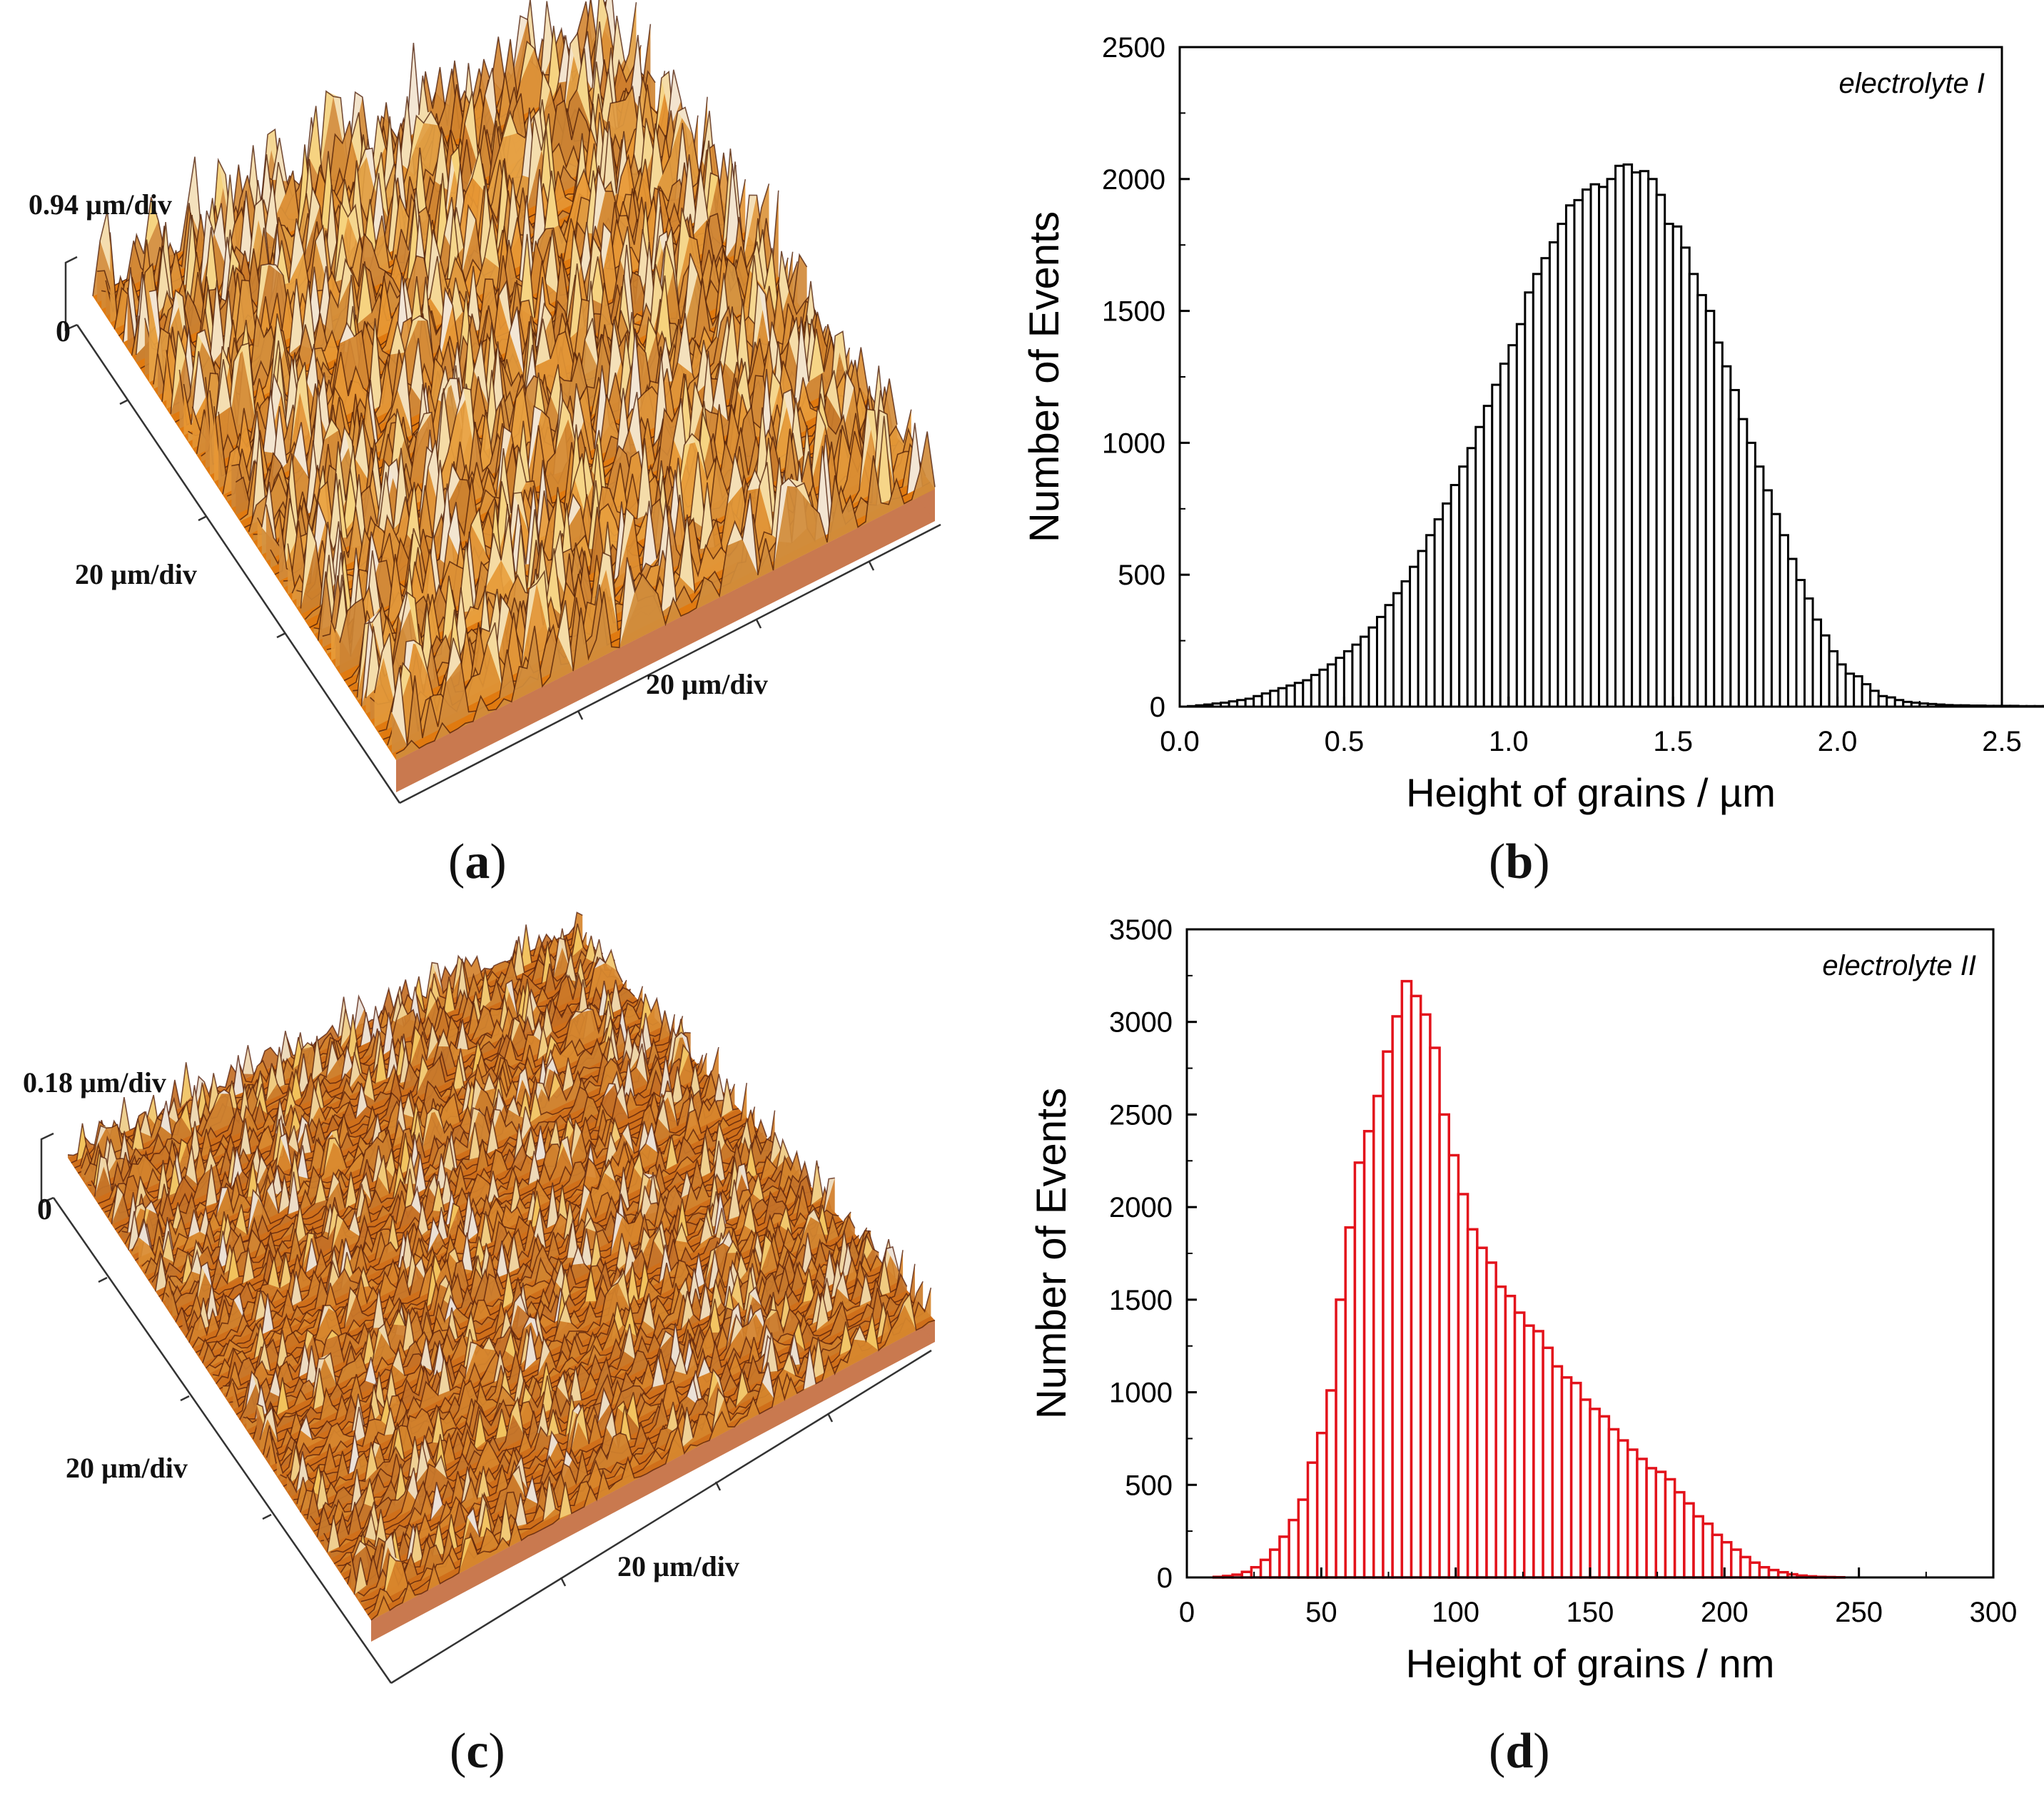 The image size is (2044, 1803). Describe the element at coordinates (477, 1752) in the screenshot. I see `caption-c-letter: c` at that location.